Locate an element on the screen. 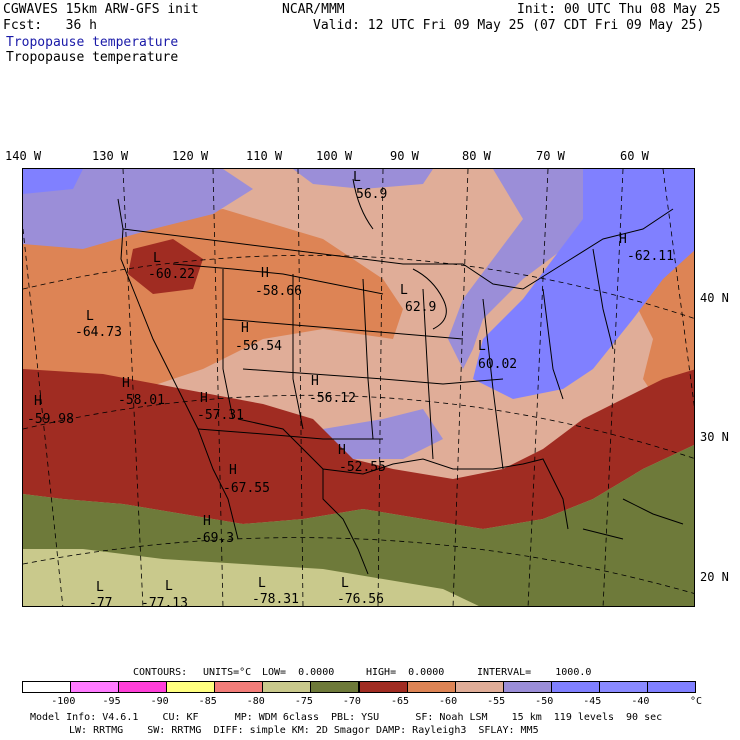 The width and height of the screenshot is (740, 740). lon-label: 120 W is located at coordinates (190, 156).